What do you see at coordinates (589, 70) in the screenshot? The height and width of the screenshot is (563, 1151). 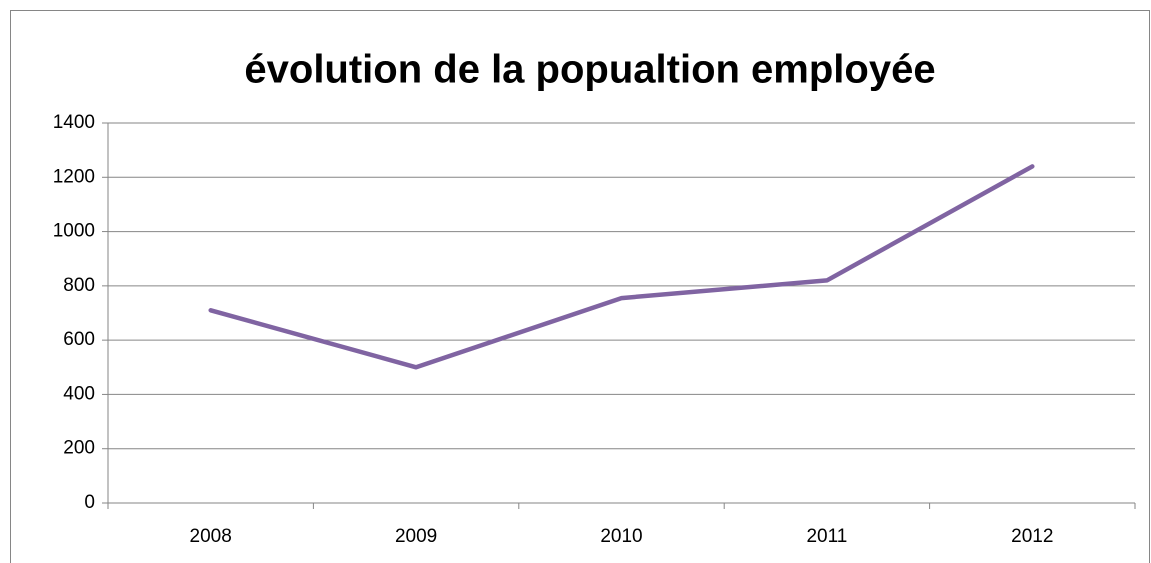 I see `chart-title: évolution de la popualtion employée` at bounding box center [589, 70].